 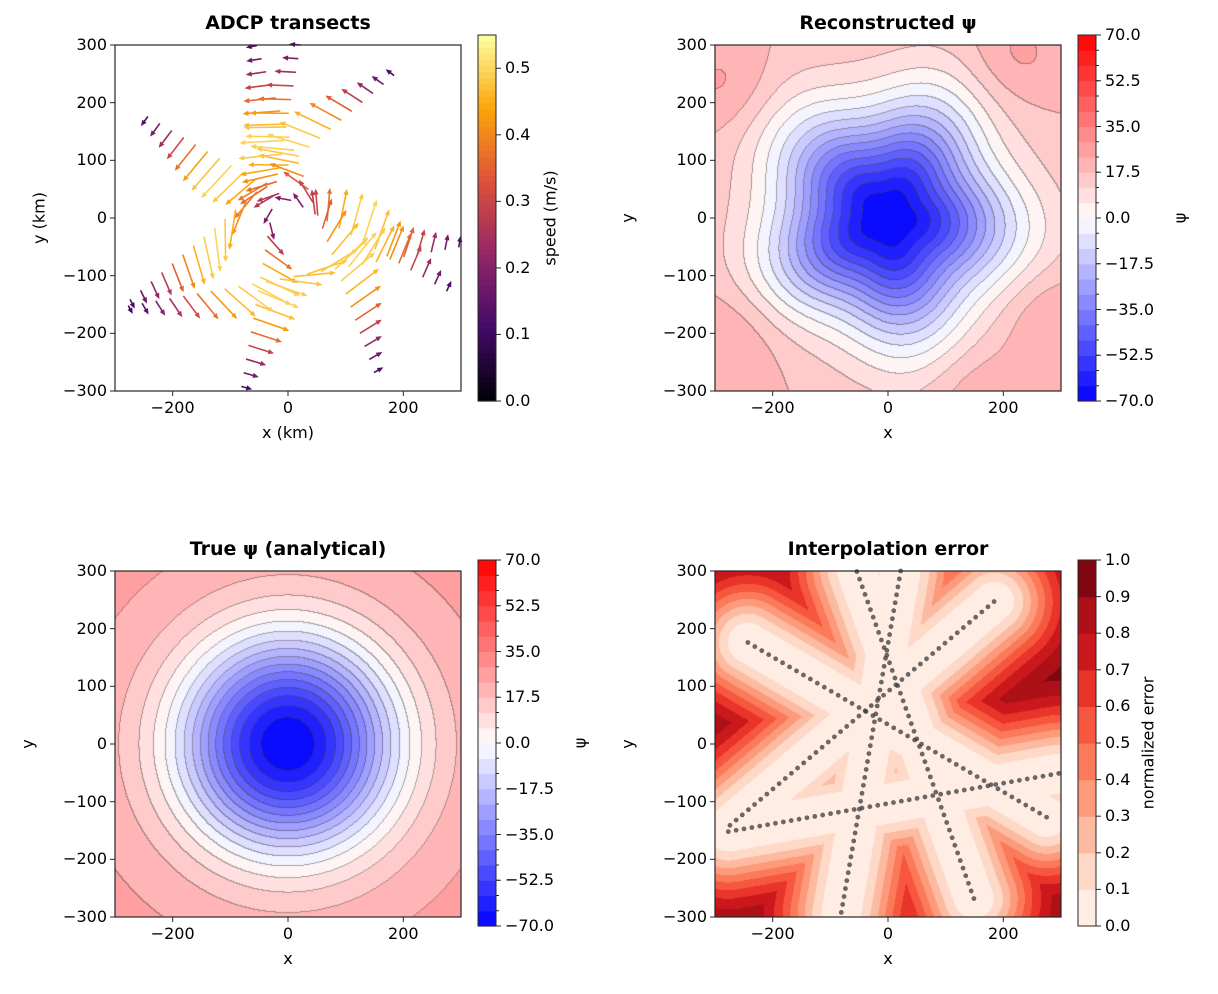 What do you see at coordinates (888, 933) in the screenshot?
I see `x-tick-label: 0` at bounding box center [888, 933].